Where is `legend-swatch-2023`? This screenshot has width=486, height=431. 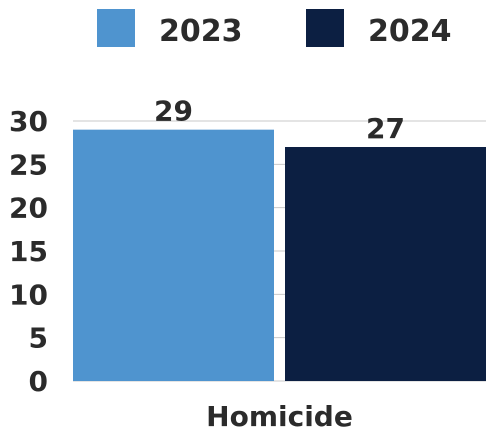 legend-swatch-2023 is located at coordinates (116, 28).